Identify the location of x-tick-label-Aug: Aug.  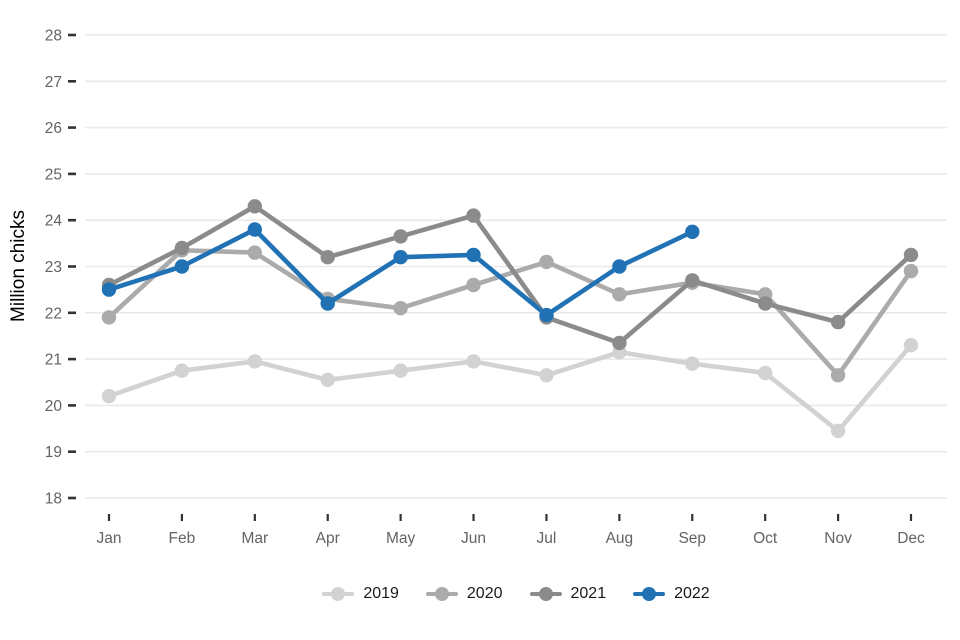
(620, 538).